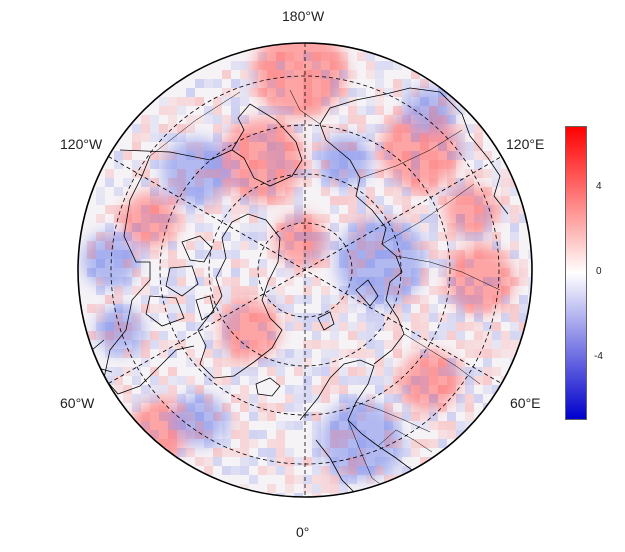  I want to click on lon-label-120w: 120°W, so click(81, 144).